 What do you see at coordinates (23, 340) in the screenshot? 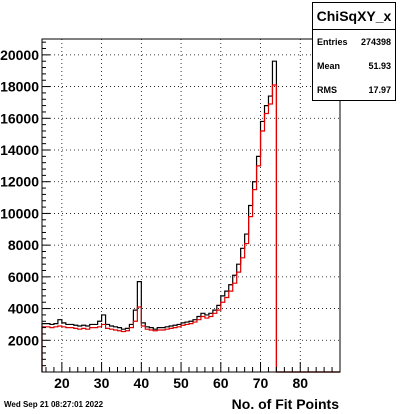
I see `y-tick-label: 2000` at bounding box center [23, 340].